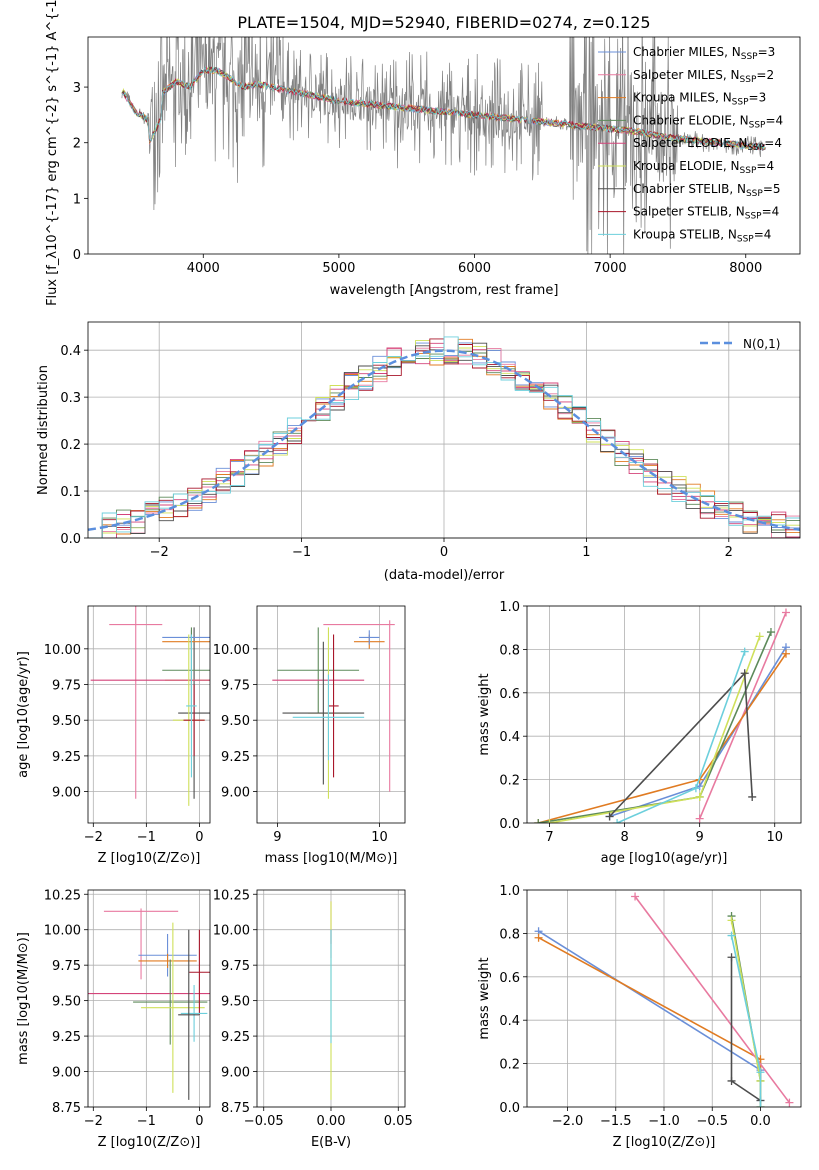 The image size is (819, 1170). What do you see at coordinates (702, 235) in the screenshot?
I see `legend-label: Kroupa STELIB, NSSP=4` at bounding box center [702, 235].